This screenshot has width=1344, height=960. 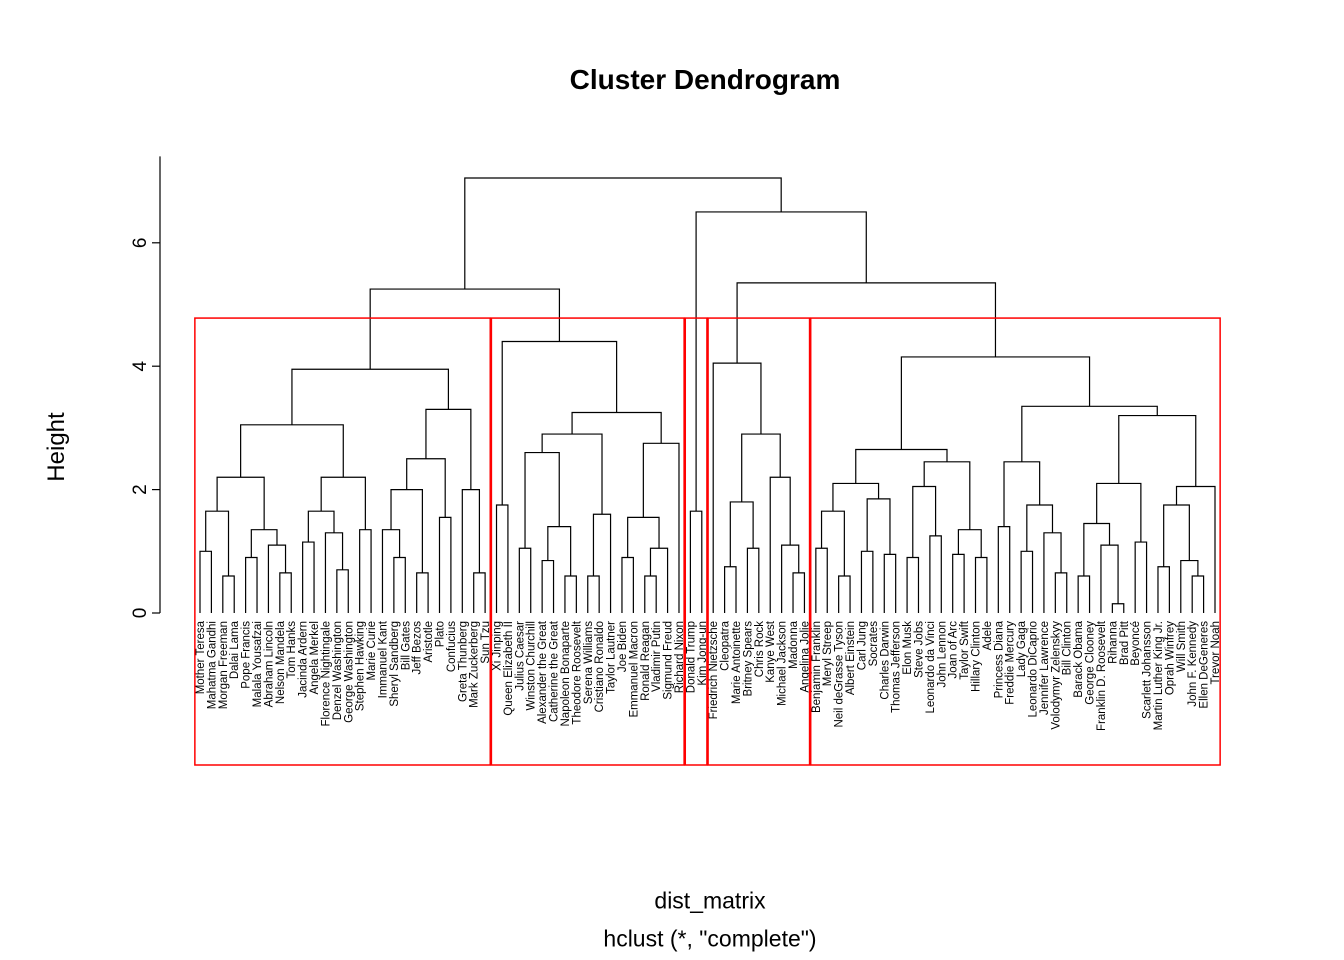 I want to click on x-axis-label: dist_matrix, so click(x=710, y=900).